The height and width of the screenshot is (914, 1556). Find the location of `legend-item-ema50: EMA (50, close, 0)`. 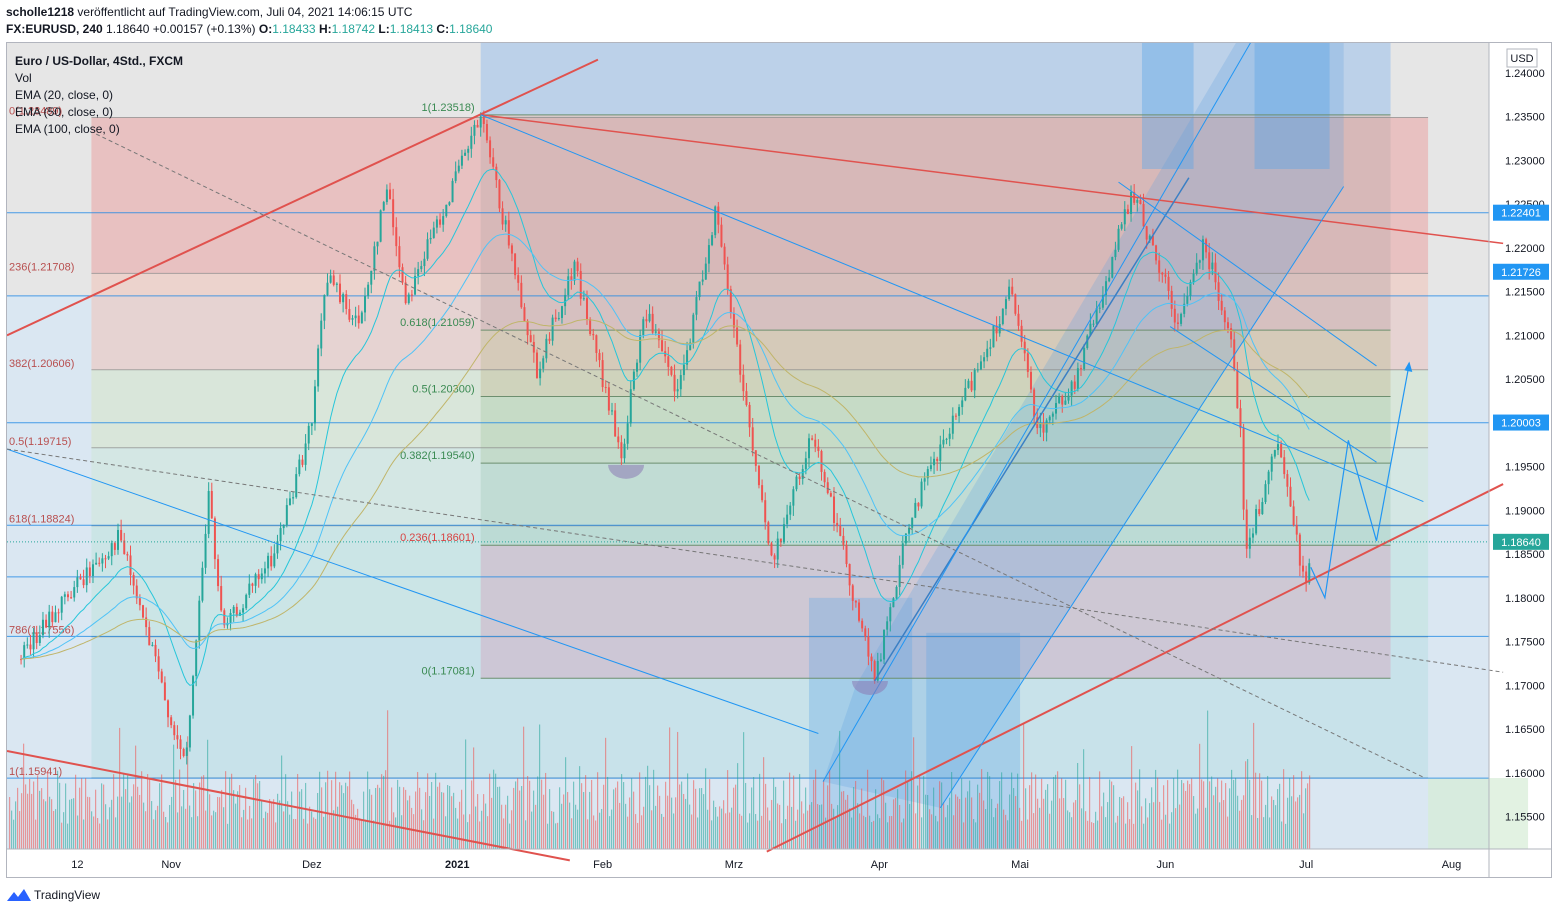

legend-item-ema50: EMA (50, close, 0) is located at coordinates (64, 112).